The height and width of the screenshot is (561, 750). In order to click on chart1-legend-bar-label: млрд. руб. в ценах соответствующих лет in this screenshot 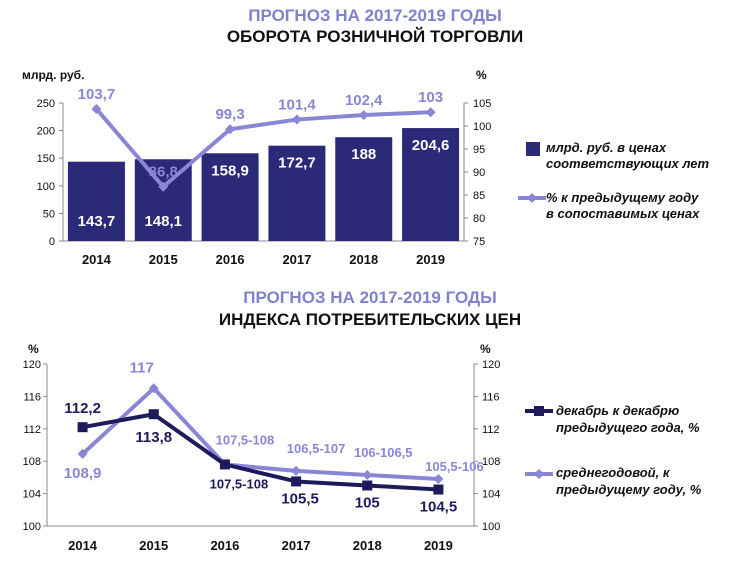, I will do `click(628, 155)`.